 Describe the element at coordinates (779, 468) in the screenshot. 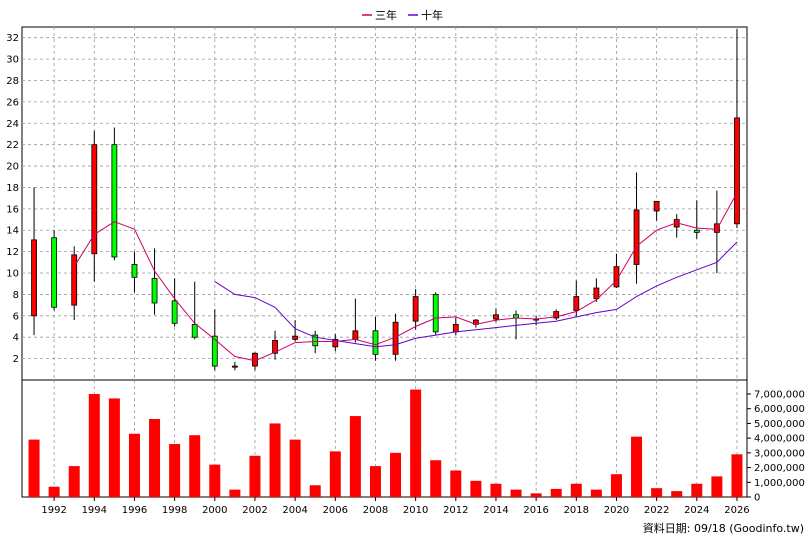

I see `volume-y-tick-label: 2,000,000` at that location.